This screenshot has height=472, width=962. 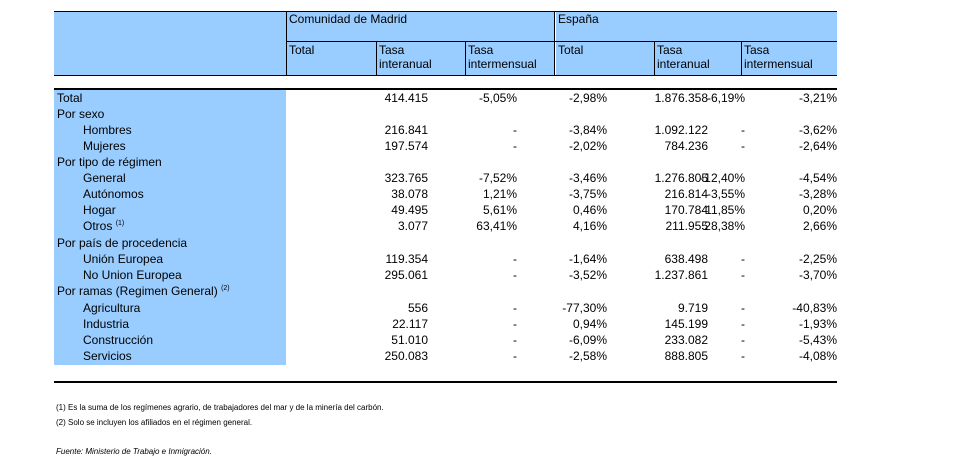 I want to click on row-label: Total, so click(x=69, y=98).